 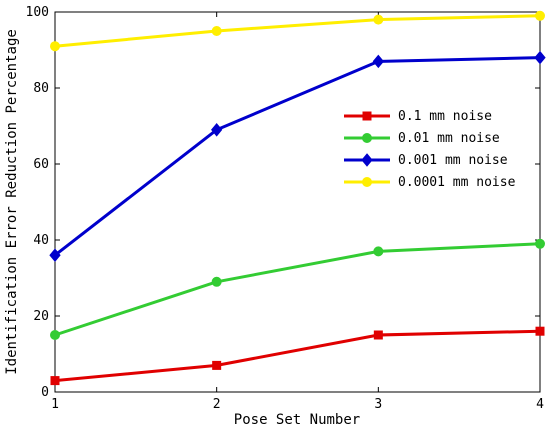 I want to click on y-tick-label: 100, so click(x=37, y=12).